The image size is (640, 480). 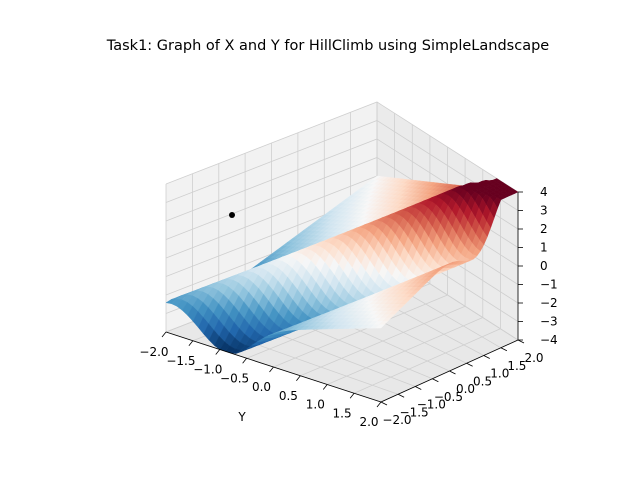 I want to click on z-tick-label: 4, so click(x=544, y=192).